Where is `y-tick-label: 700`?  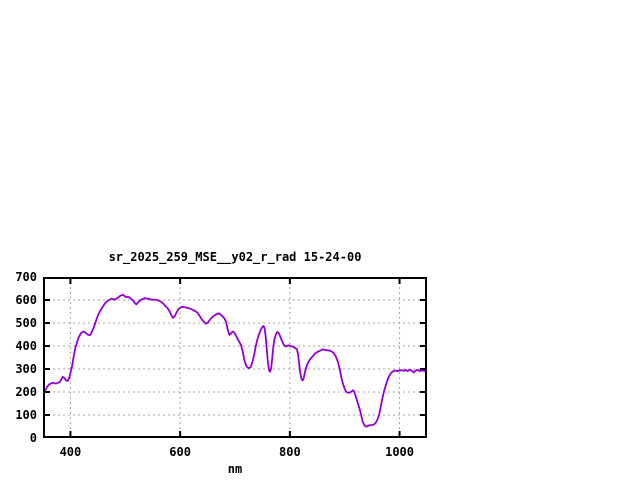
y-tick-label: 700 is located at coordinates (26, 277).